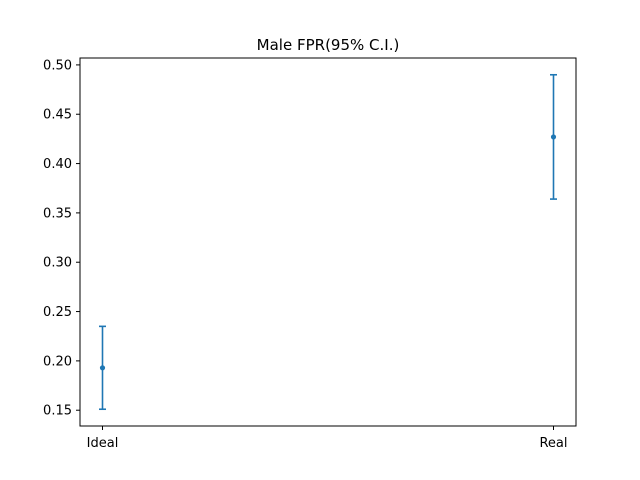 This screenshot has height=480, width=640. I want to click on y-tick-label: 0.25, so click(57, 312).